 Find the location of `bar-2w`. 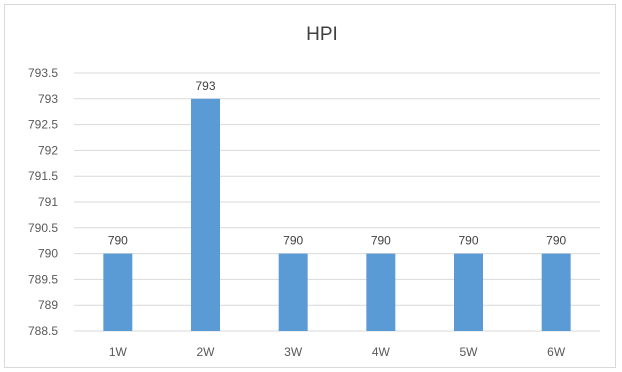

bar-2w is located at coordinates (205, 214).